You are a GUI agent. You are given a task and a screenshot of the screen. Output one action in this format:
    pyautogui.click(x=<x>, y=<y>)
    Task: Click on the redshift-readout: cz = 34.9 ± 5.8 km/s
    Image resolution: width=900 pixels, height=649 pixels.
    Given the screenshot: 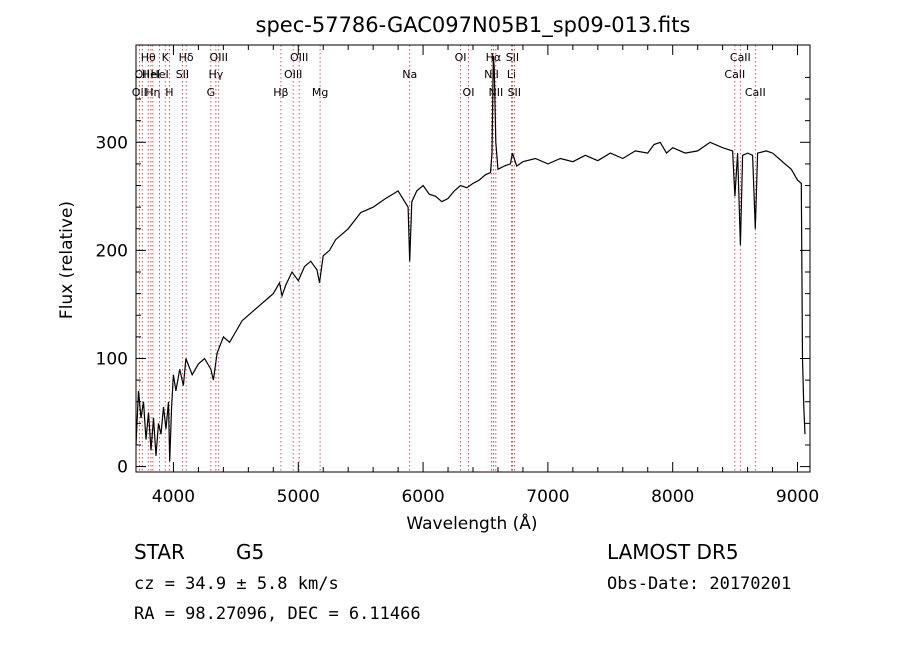 What is the action you would take?
    pyautogui.click(x=236, y=584)
    